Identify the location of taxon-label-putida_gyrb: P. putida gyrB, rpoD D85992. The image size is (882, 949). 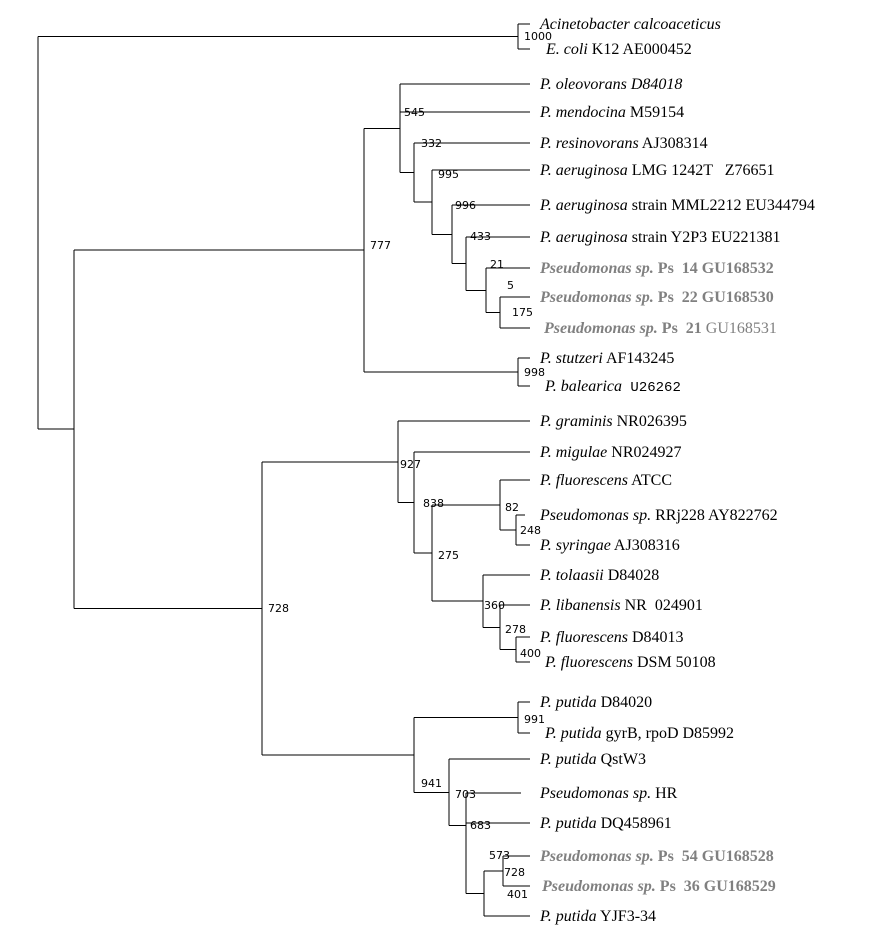
(639, 733).